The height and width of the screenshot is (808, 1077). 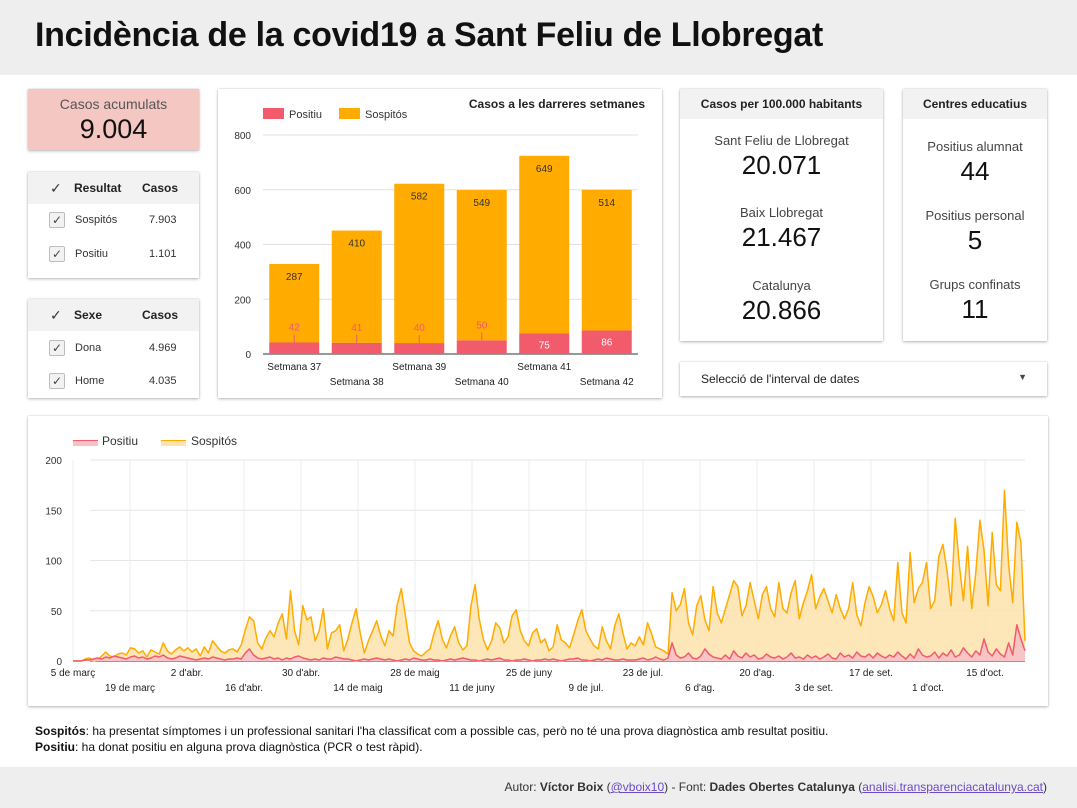 I want to click on stat-value: 20.071, so click(x=781, y=165).